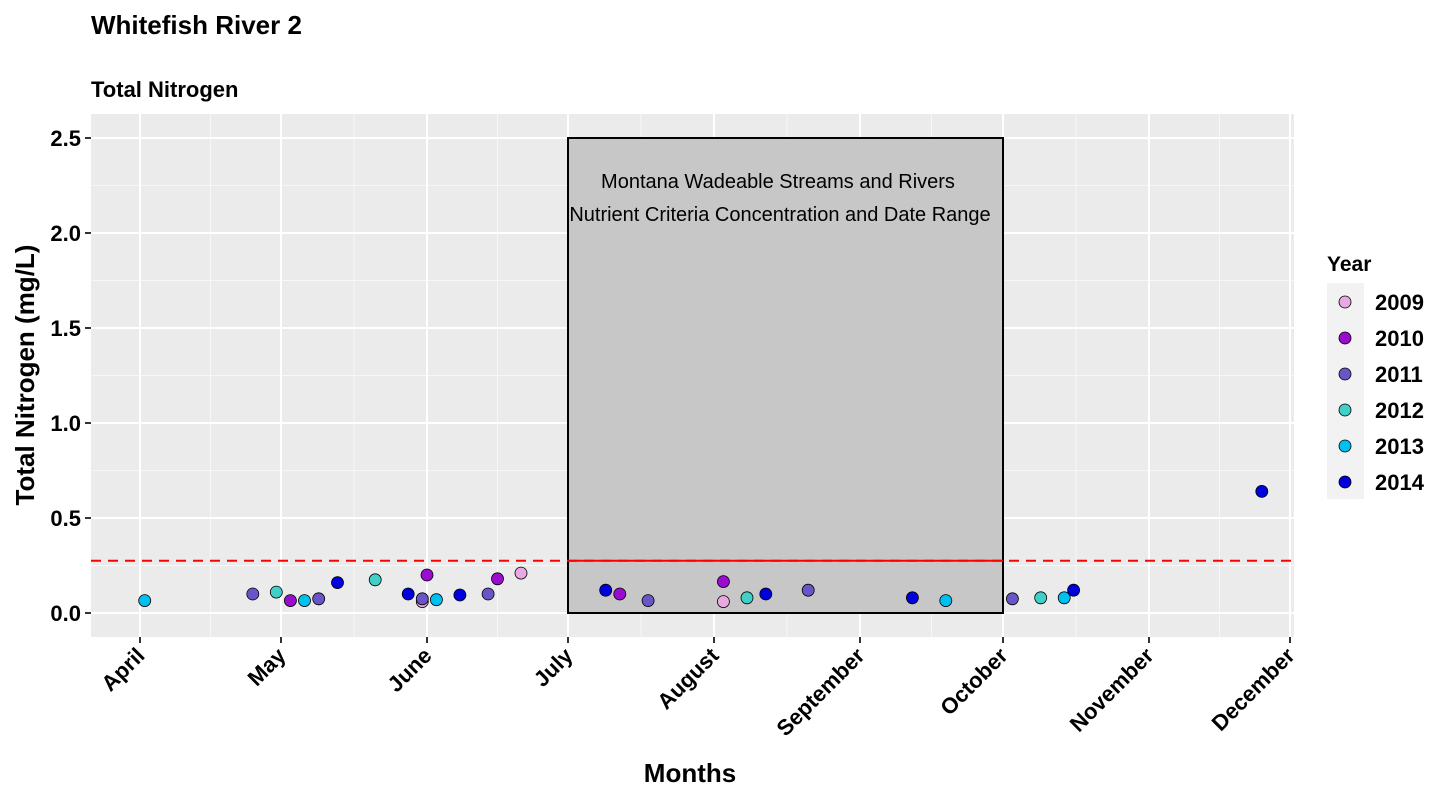 Image resolution: width=1450 pixels, height=800 pixels. What do you see at coordinates (25, 375) in the screenshot?
I see `y-axis-label: Total Nitrogen (mg/L)` at bounding box center [25, 375].